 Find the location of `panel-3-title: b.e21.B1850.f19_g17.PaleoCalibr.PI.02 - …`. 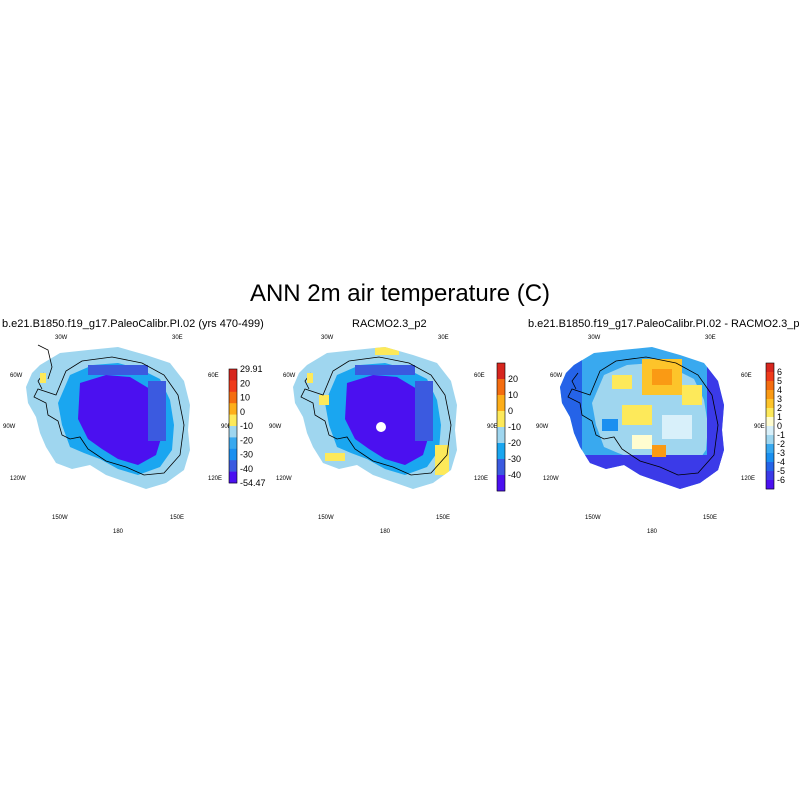

panel-3-title: b.e21.B1850.f19_g17.PaleoCalibr.PI.02 - … is located at coordinates (664, 324).